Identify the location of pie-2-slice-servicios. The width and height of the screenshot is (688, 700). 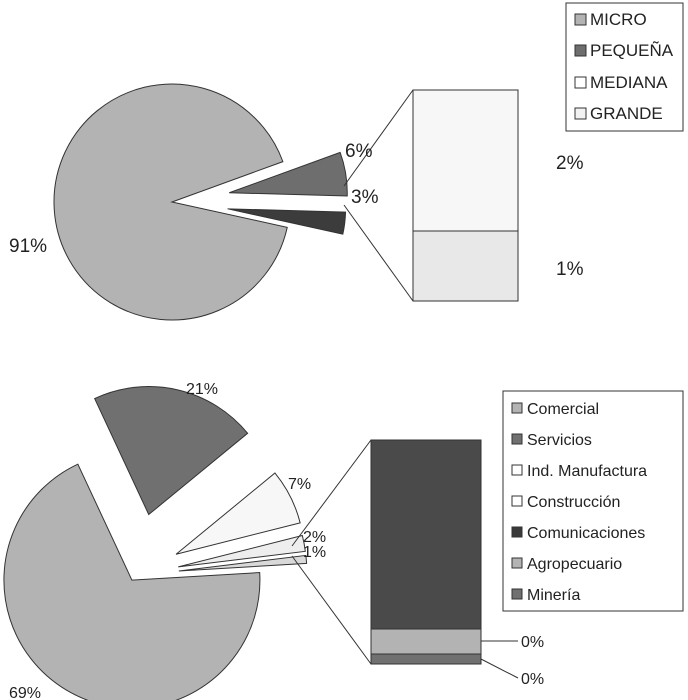
(171, 451).